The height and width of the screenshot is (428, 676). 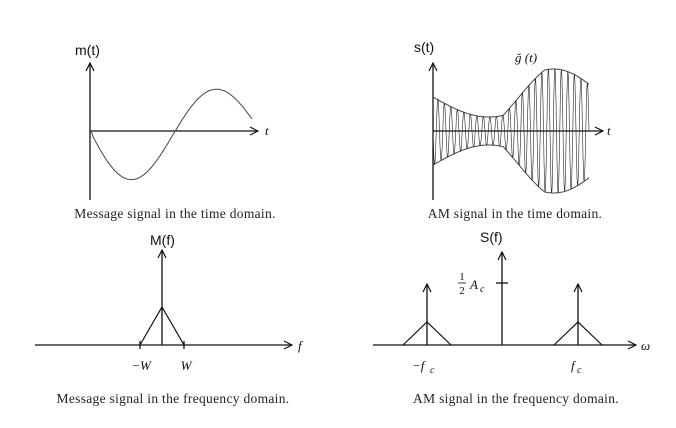 What do you see at coordinates (173, 398) in the screenshot?
I see `caption: Message signal in the frequency domain.` at bounding box center [173, 398].